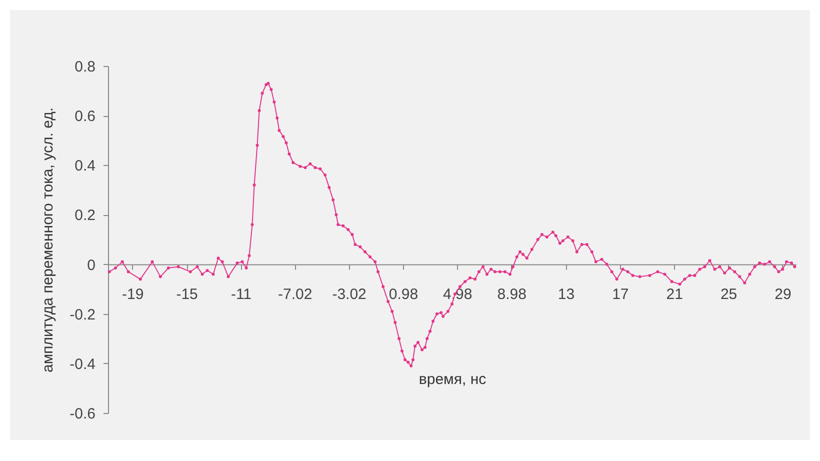  Describe the element at coordinates (133, 294) in the screenshot. I see `x-tick-label: -19` at that location.